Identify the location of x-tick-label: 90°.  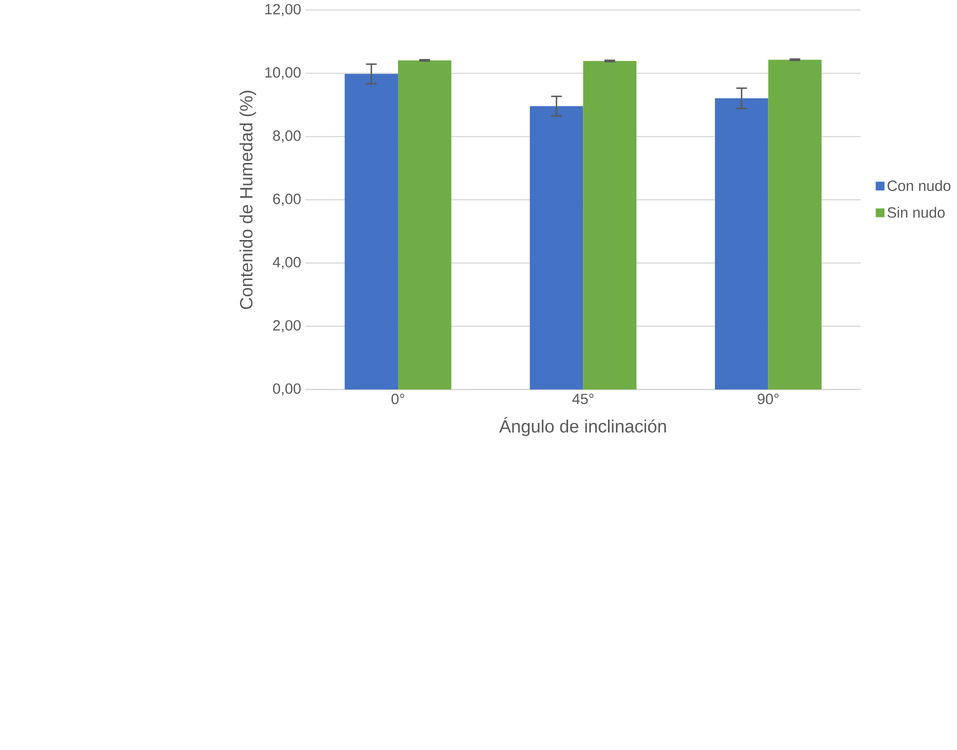
(768, 399).